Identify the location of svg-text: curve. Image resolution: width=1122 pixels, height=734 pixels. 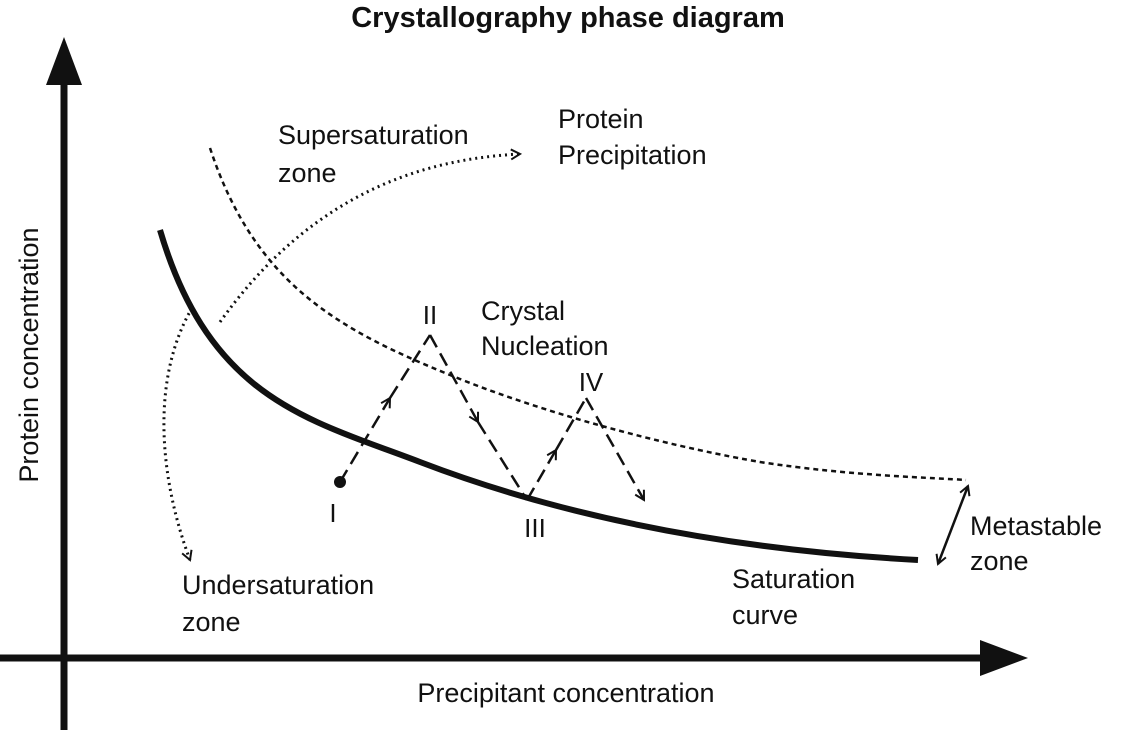
(765, 615).